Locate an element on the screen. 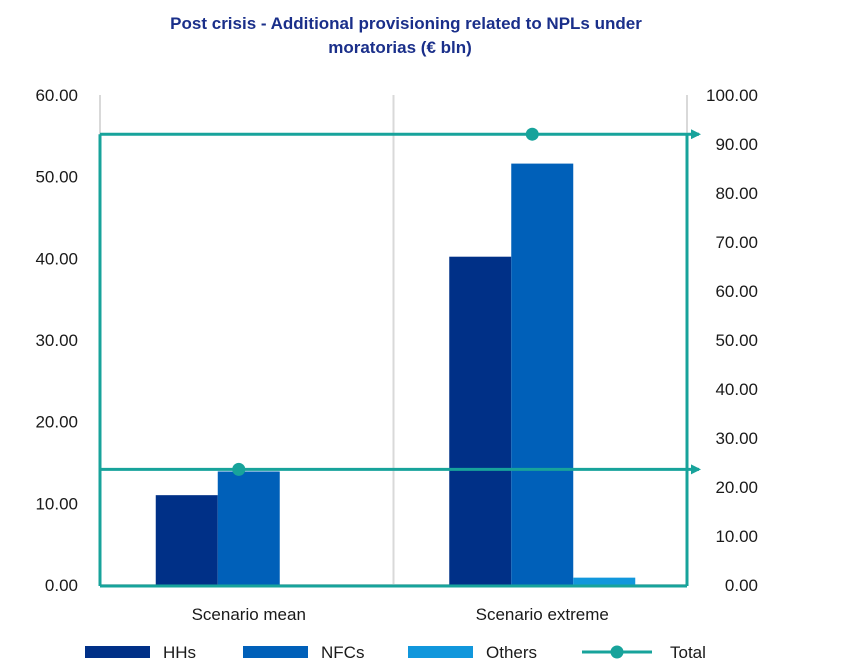 Image resolution: width=844 pixels, height=670 pixels. right-tick-label: 20.00 is located at coordinates (736, 487).